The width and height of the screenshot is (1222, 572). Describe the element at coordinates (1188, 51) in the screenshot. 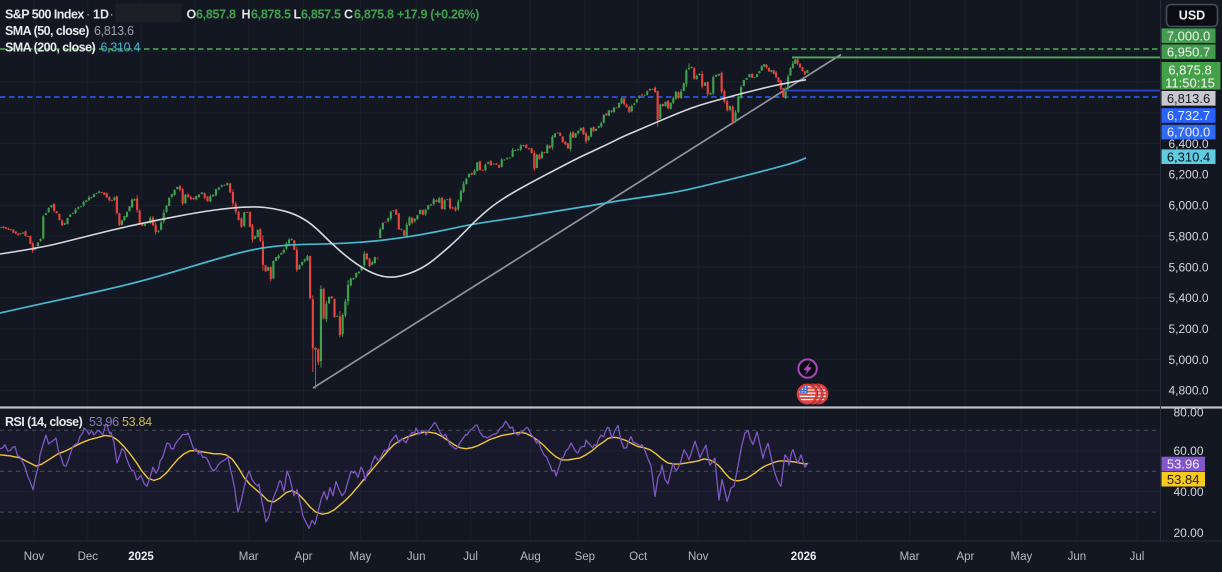

I see `svg-text: 6,950.7` at that location.